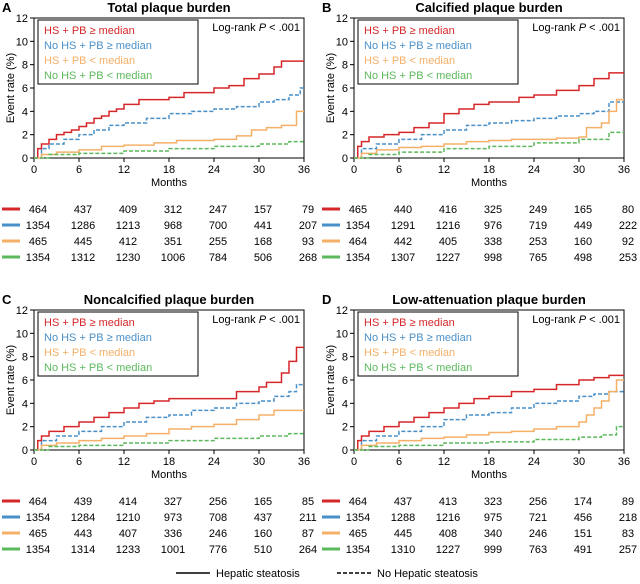 The image size is (640, 584). What do you see at coordinates (326, 299) in the screenshot?
I see `panel-letter: D` at bounding box center [326, 299].